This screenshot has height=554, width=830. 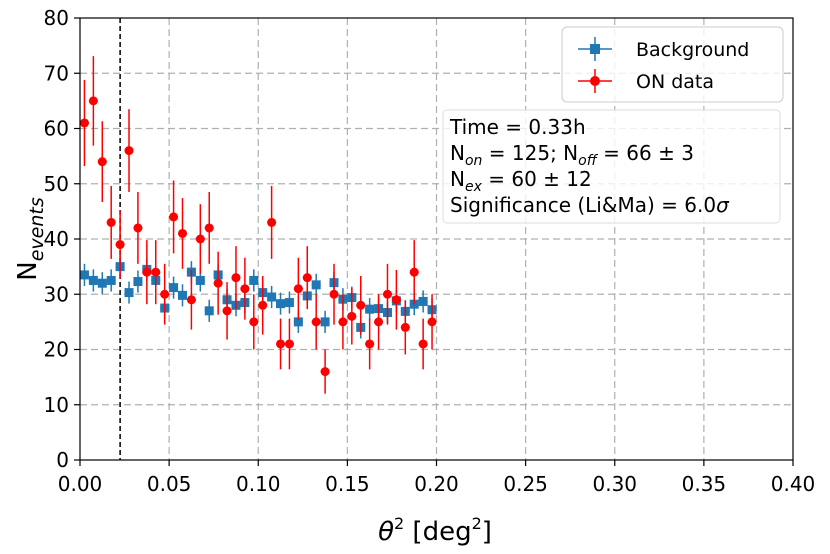 I want to click on y-tick-label-3: 30, so click(x=56, y=294).